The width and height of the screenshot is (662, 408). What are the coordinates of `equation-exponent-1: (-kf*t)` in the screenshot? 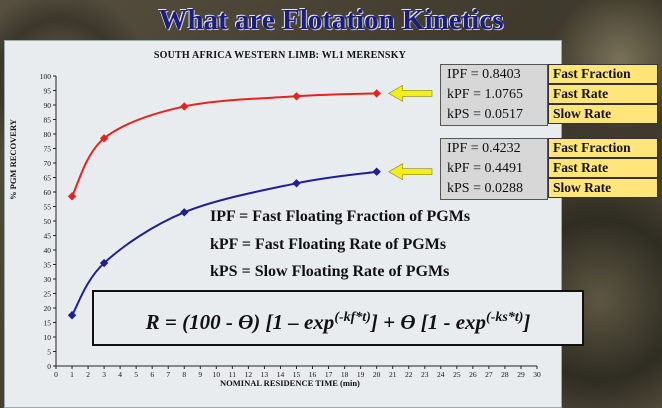 It's located at (352, 317).